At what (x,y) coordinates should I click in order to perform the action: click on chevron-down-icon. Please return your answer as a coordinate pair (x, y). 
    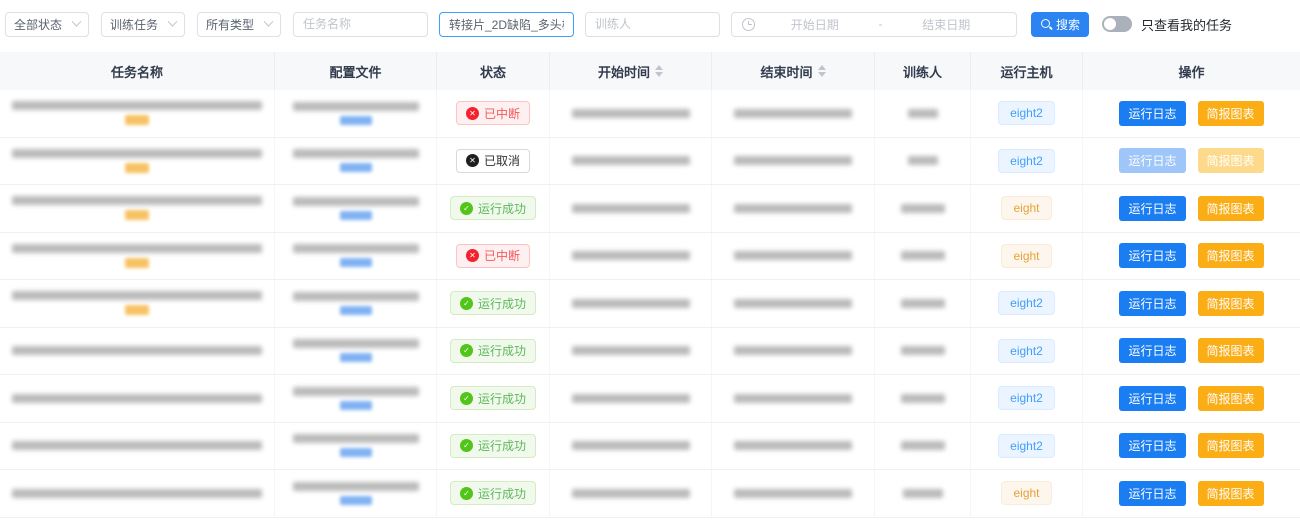
    Looking at the image, I should click on (172, 21).